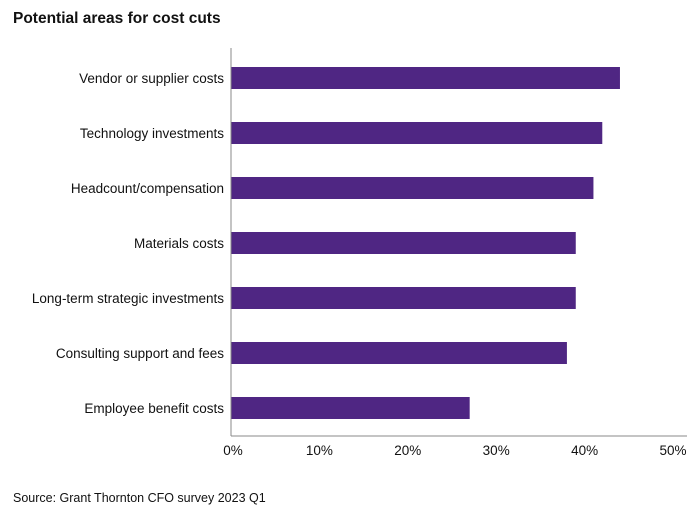 Image resolution: width=700 pixels, height=519 pixels. I want to click on category-label: Technology investments, so click(152, 133).